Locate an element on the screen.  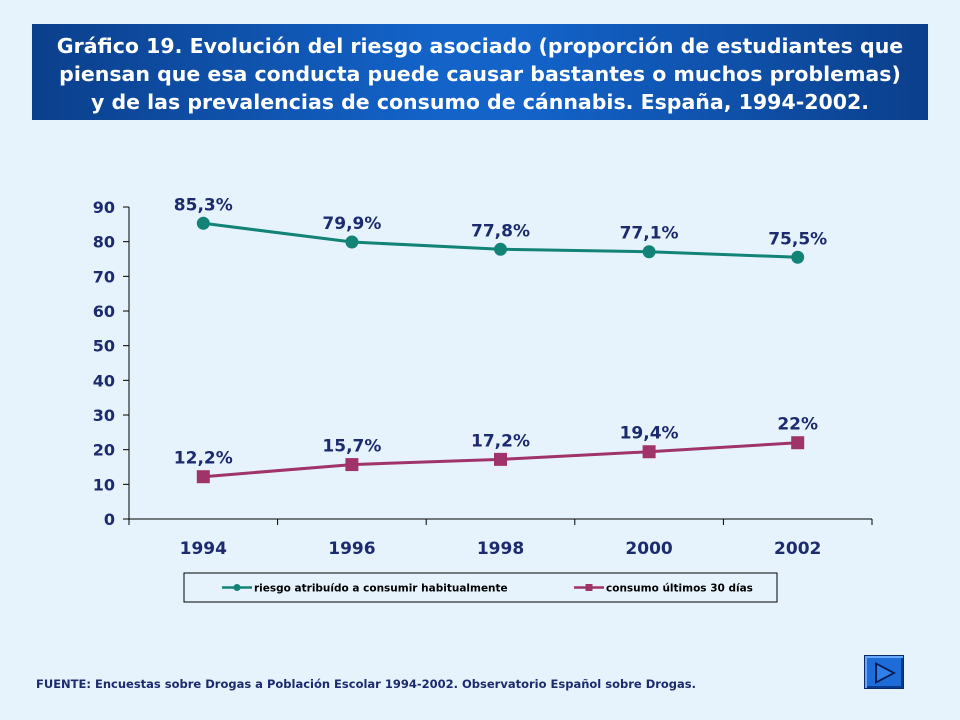
next-slide-button is located at coordinates (884, 672).